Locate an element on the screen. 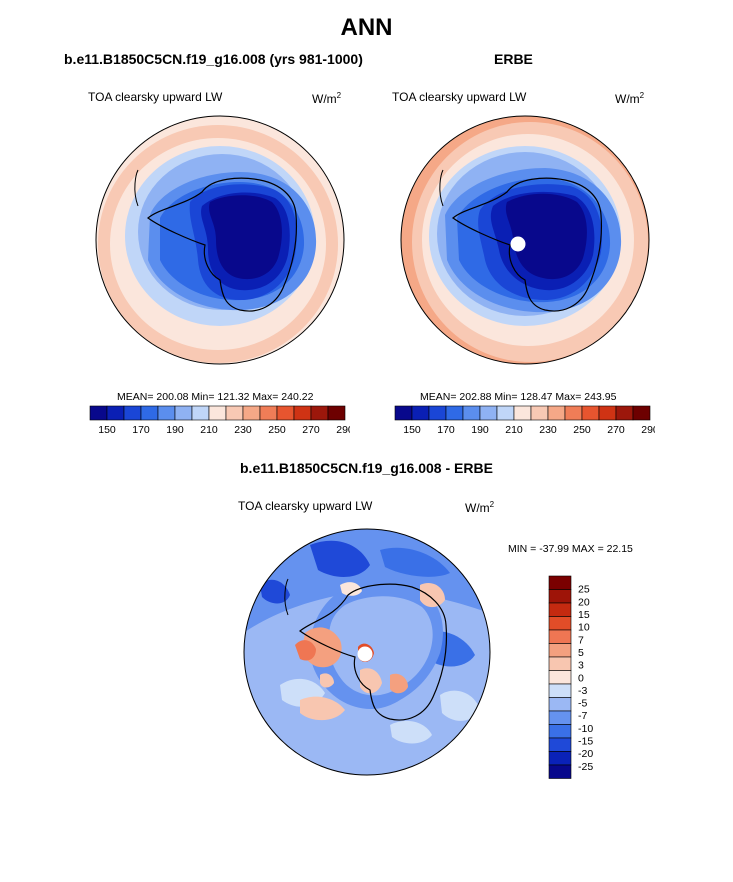  panel-1-colorbar-tick-label: 250 is located at coordinates (277, 430).